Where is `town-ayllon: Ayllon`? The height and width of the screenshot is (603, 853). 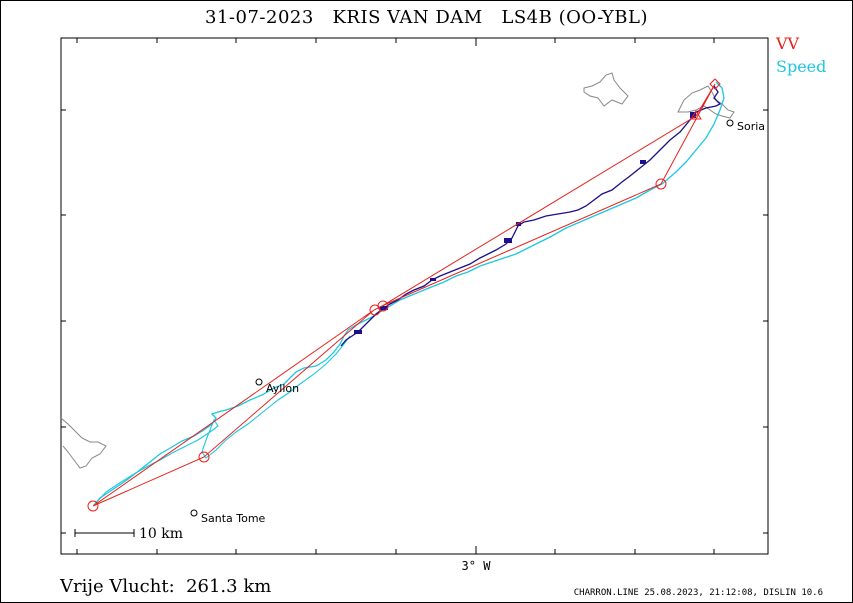
town-ayllon: Ayllon is located at coordinates (277, 386).